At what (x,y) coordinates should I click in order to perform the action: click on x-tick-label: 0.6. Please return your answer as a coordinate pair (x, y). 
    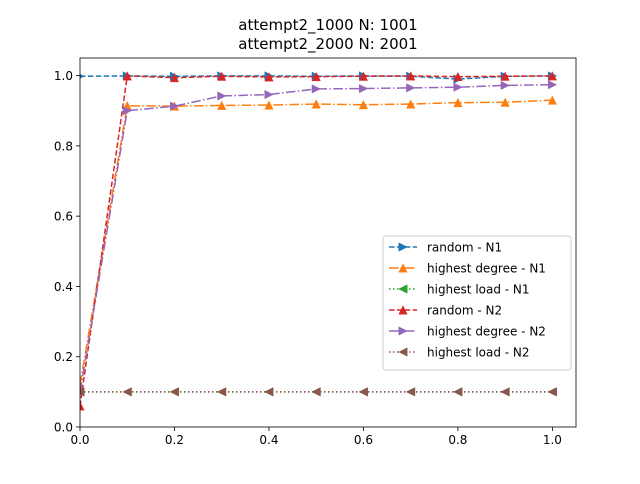
    Looking at the image, I should click on (363, 440).